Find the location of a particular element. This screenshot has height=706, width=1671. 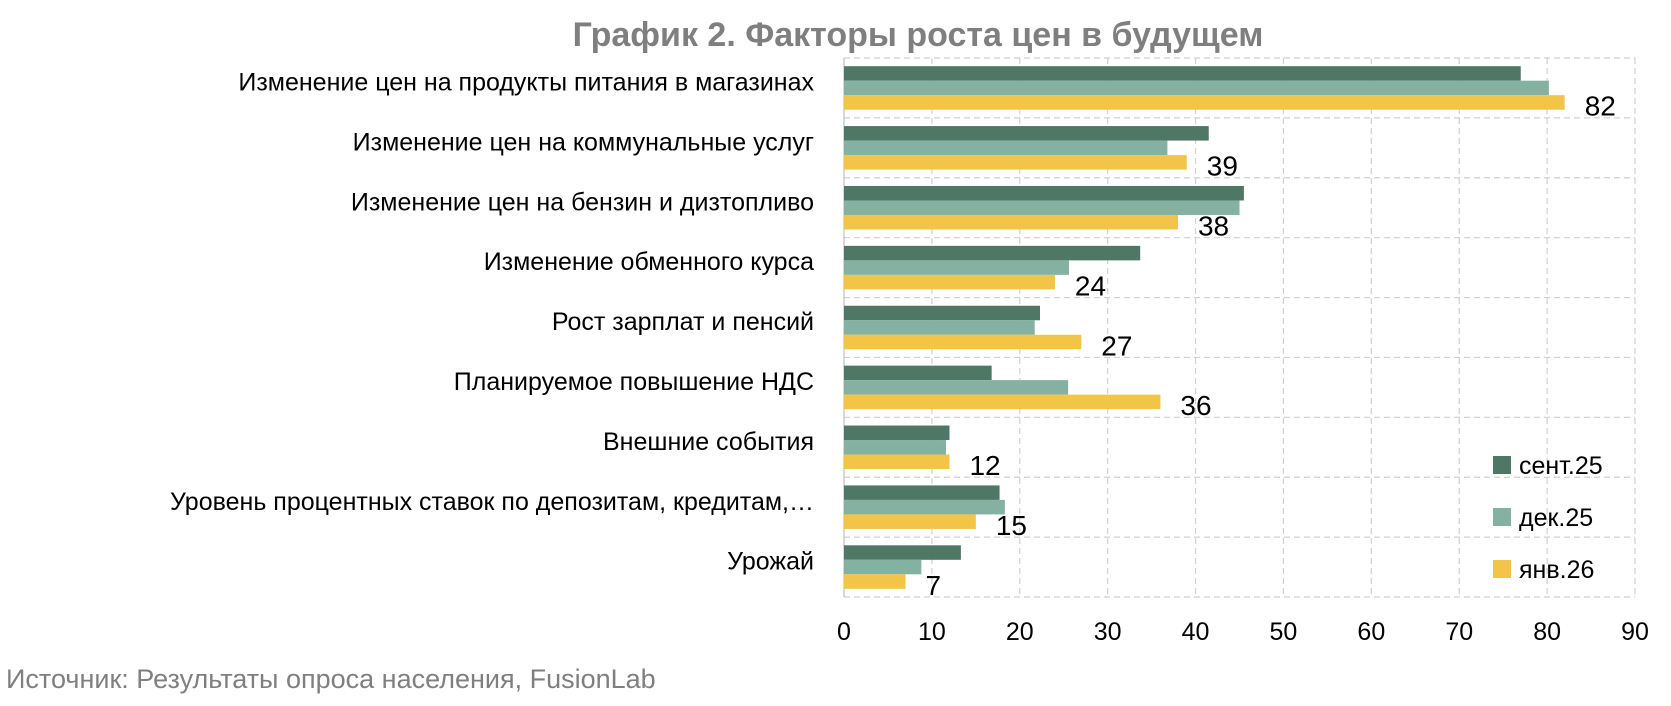

chart-title: График 2. Факторы роста цен в будущем is located at coordinates (918, 35).